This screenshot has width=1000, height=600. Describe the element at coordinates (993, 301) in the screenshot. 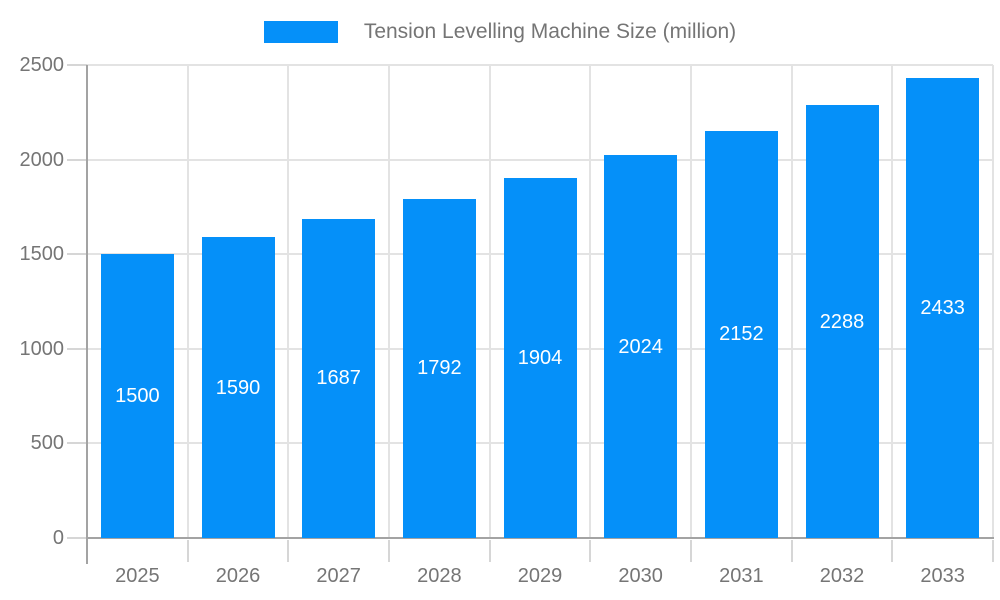

I see `plot-right-border` at that location.